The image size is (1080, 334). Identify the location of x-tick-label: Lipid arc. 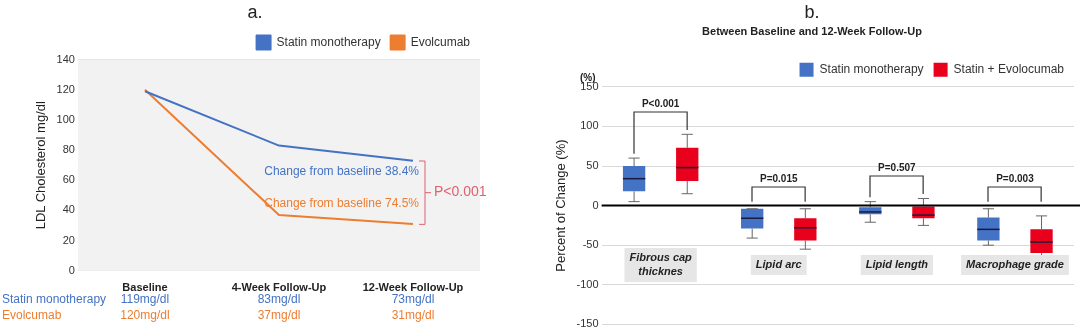
(778, 264).